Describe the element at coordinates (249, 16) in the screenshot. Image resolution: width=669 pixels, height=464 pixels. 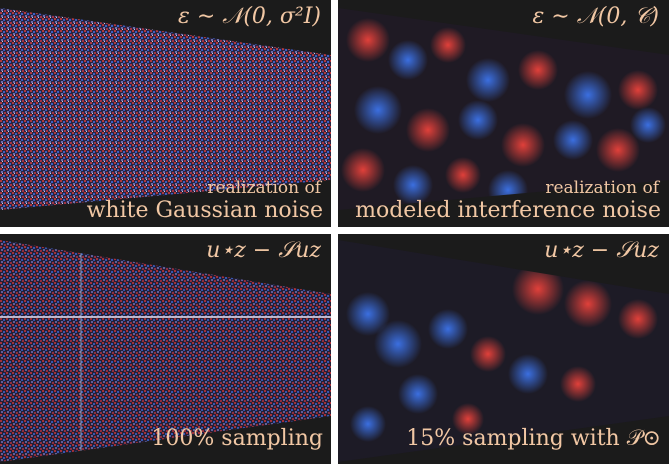
I see `formula-label: ε ∼ 𝒩(0, σ²I)` at that location.